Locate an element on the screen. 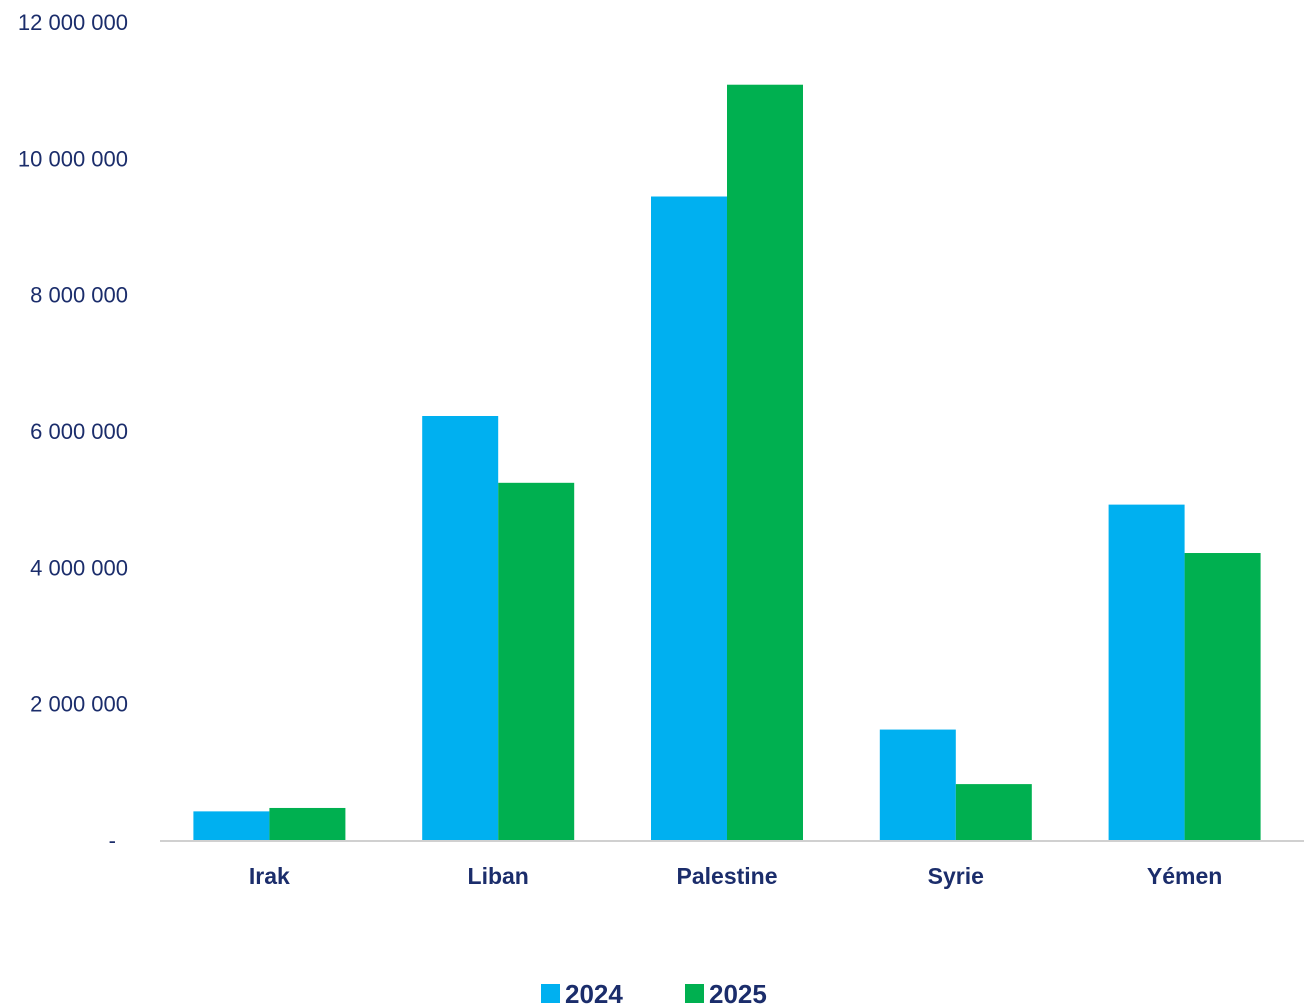 This screenshot has height=1005, width=1304. legend-swatch-2025 is located at coordinates (694, 993).